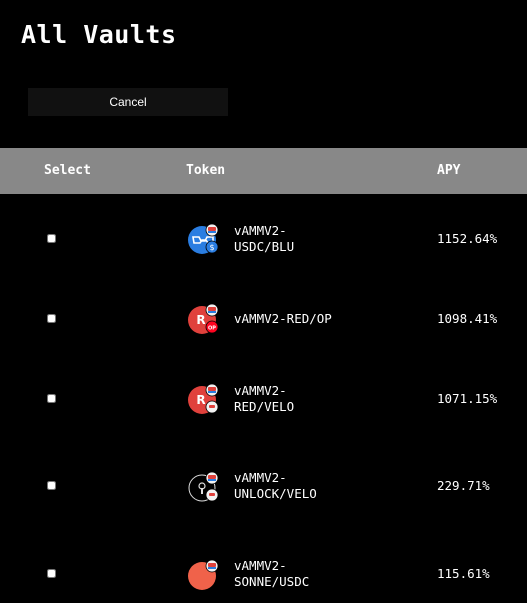  Describe the element at coordinates (275, 485) in the screenshot. I see `token-name: vAMMV2- UNLOCK/VELO` at that location.